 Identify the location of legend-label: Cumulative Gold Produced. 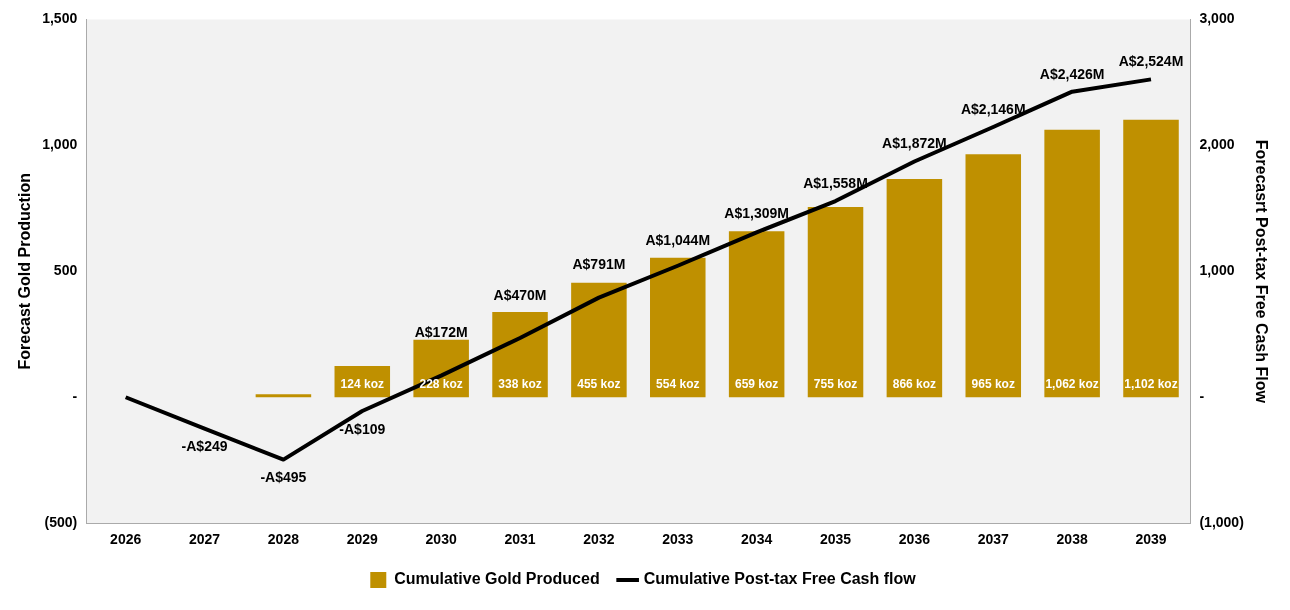
(497, 579).